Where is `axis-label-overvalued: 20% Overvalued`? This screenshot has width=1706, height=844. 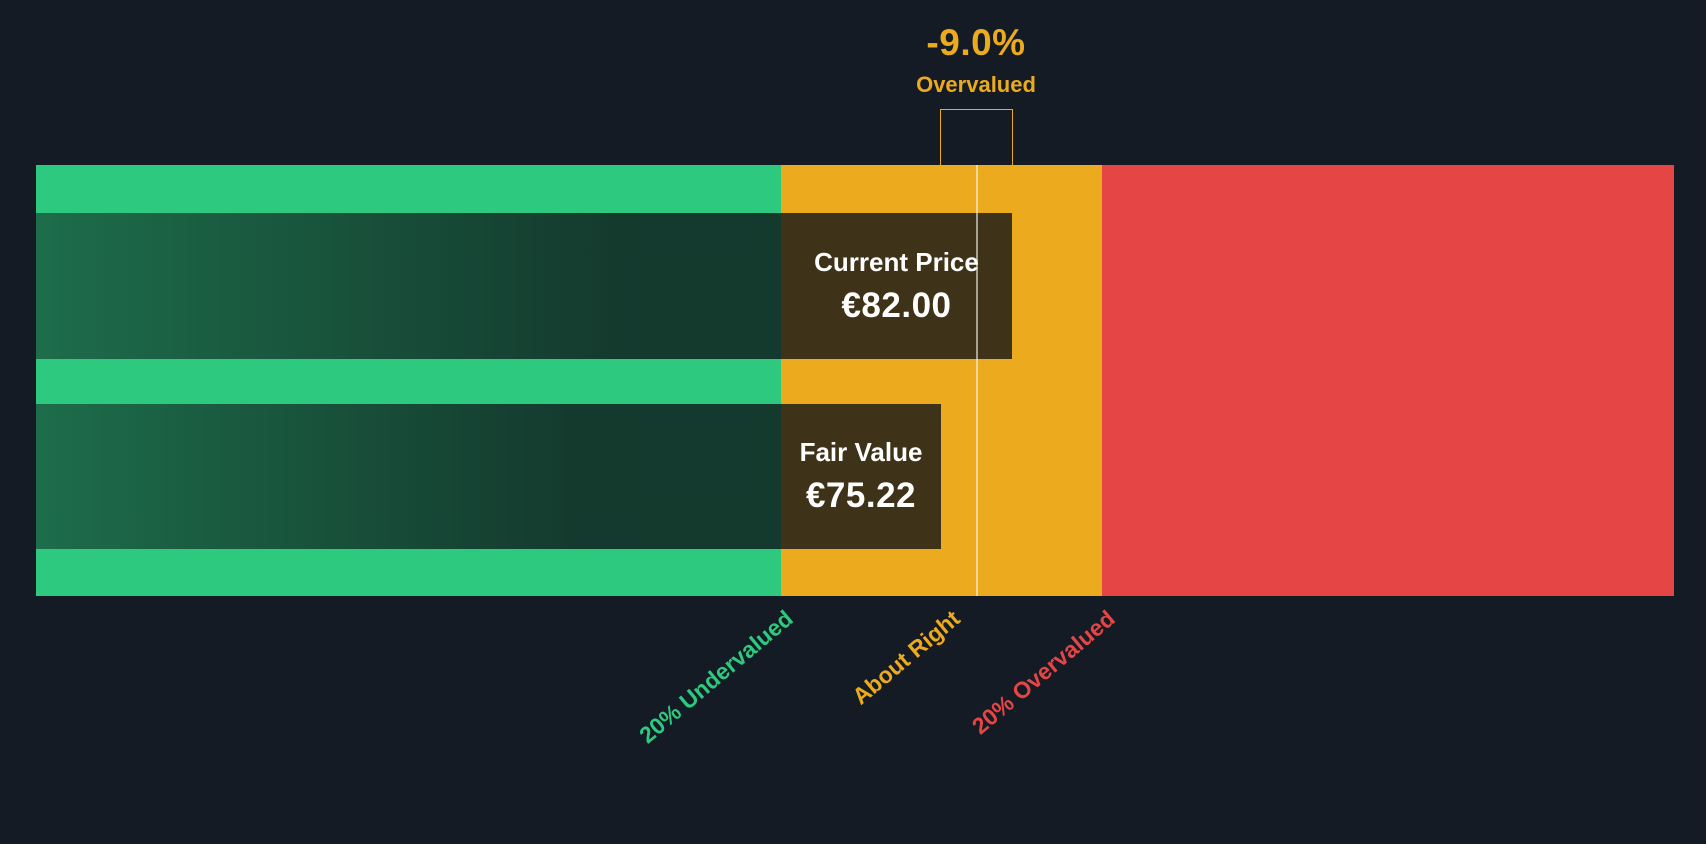
axis-label-overvalued: 20% Overvalued is located at coordinates (1043, 672).